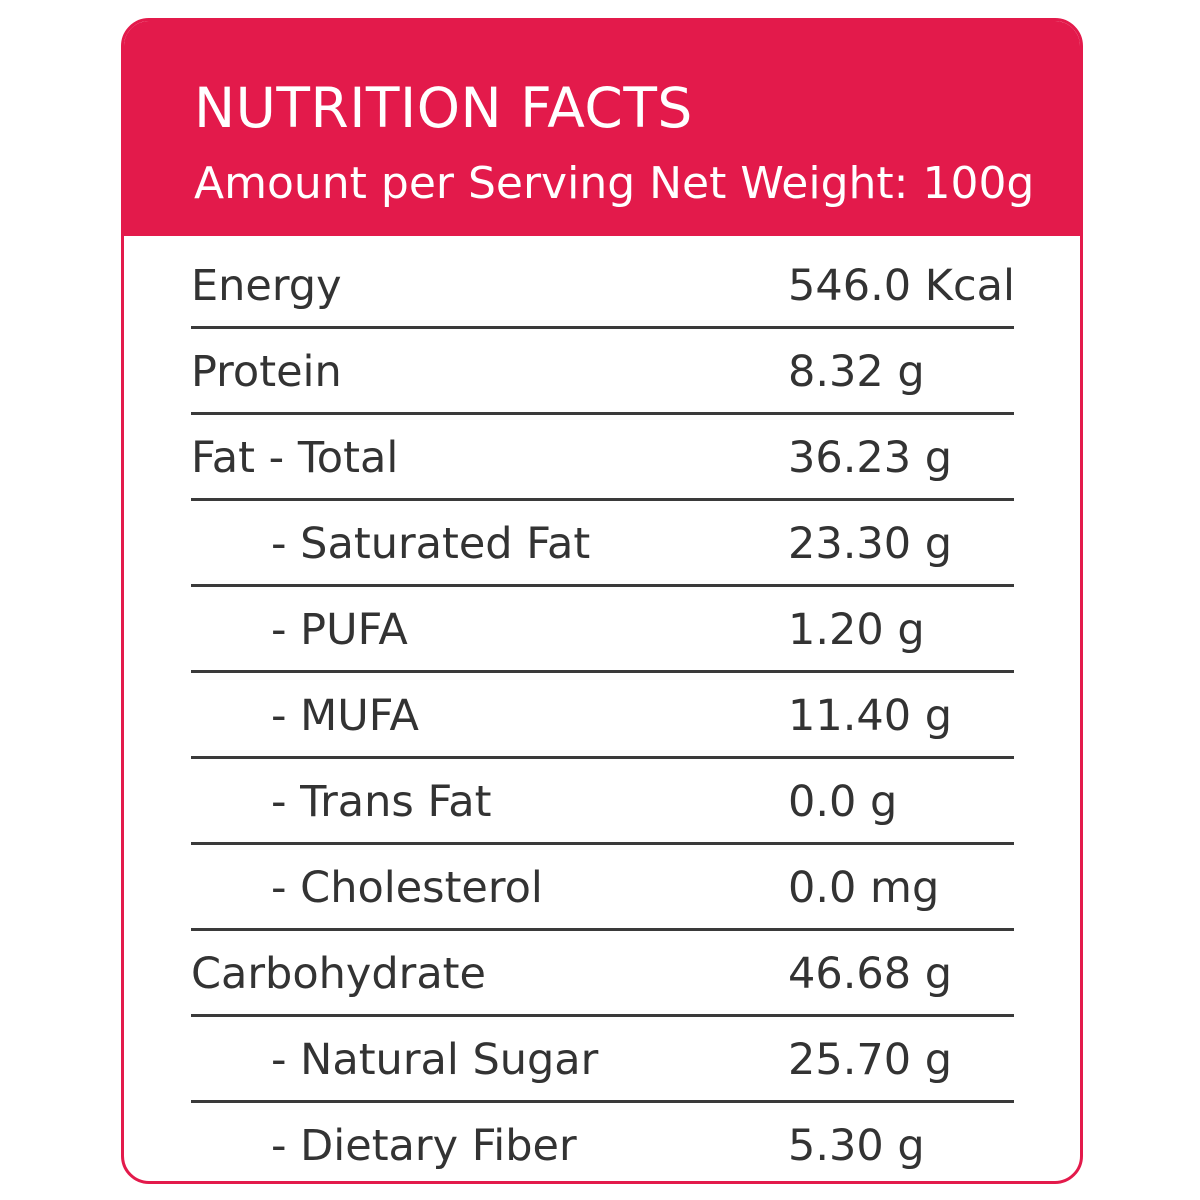 This screenshot has height=1200, width=1200. Describe the element at coordinates (435, 1060) in the screenshot. I see `nutrient-label: - Natural Sugar` at that location.